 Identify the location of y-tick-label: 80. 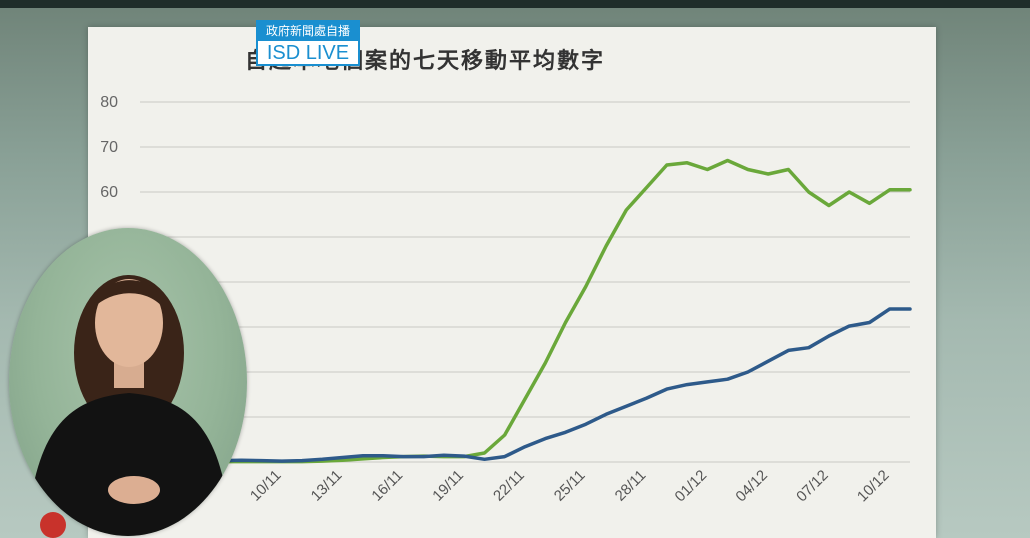
(109, 102).